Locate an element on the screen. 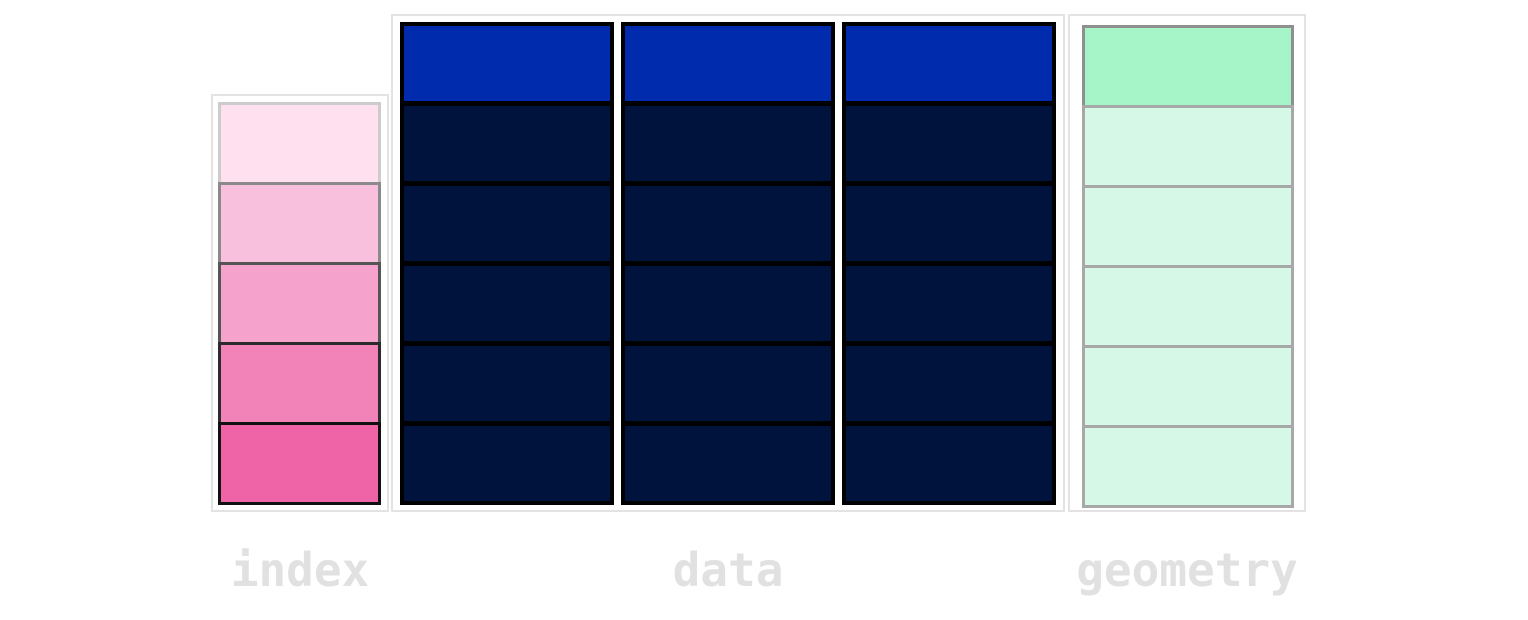  index-label: index is located at coordinates (300, 570).